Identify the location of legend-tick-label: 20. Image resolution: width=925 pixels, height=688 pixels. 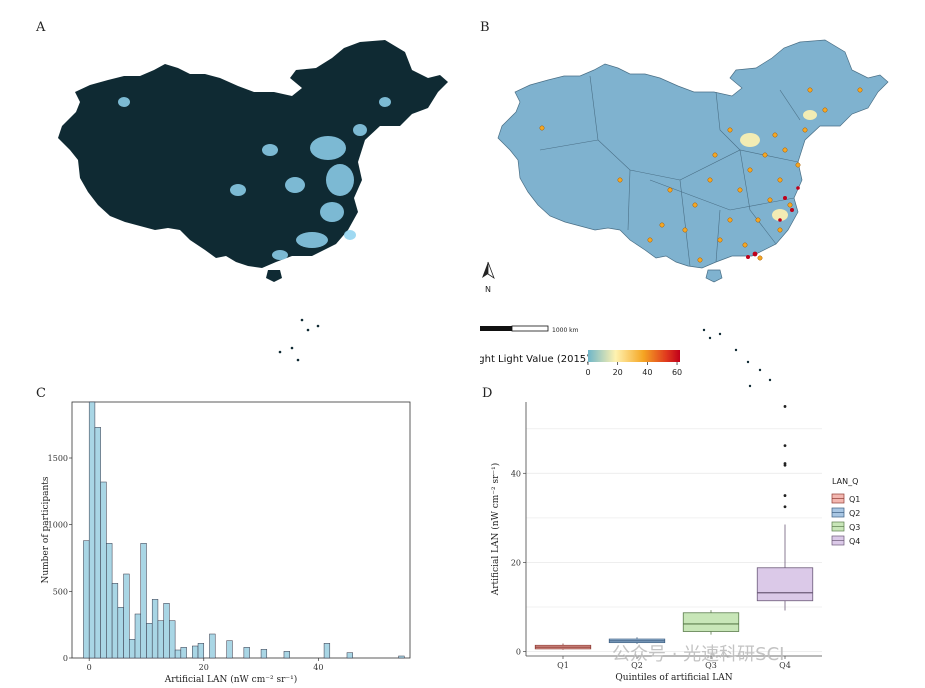
(618, 372).